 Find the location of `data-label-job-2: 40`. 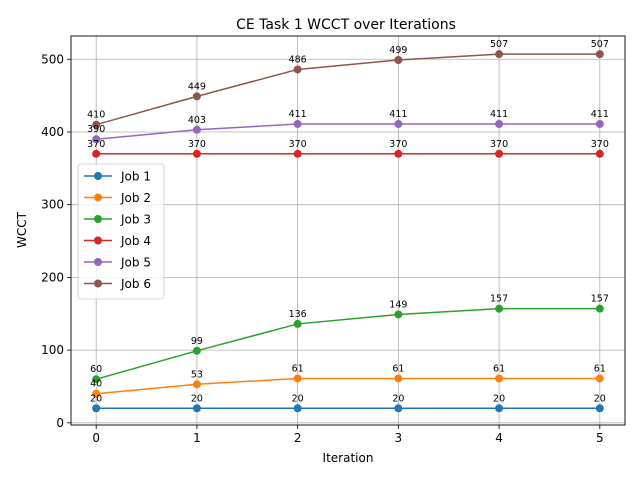

data-label-job-2: 40 is located at coordinates (96, 384).